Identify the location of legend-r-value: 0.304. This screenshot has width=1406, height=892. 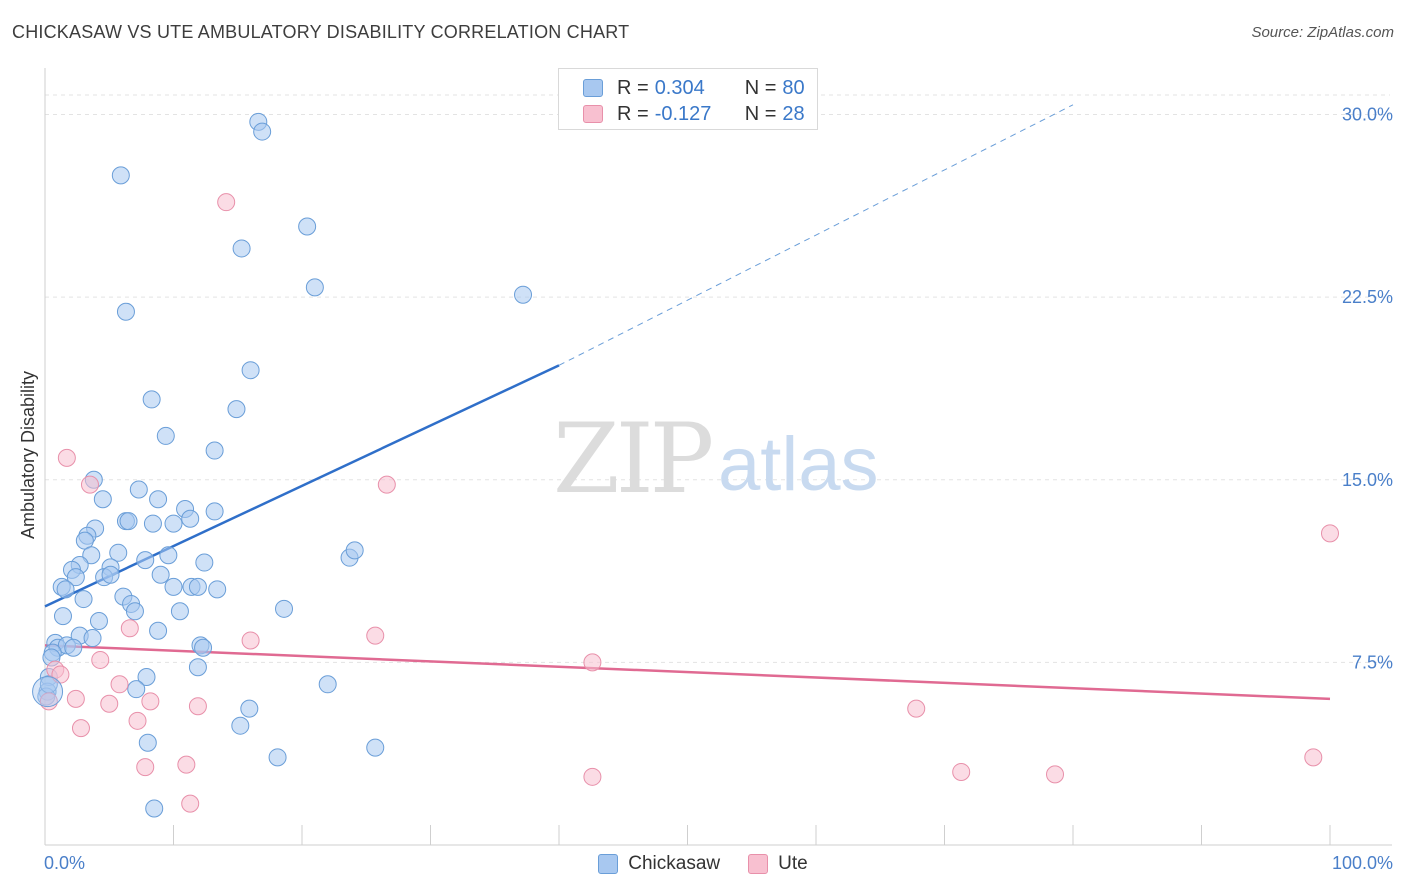
(679, 87).